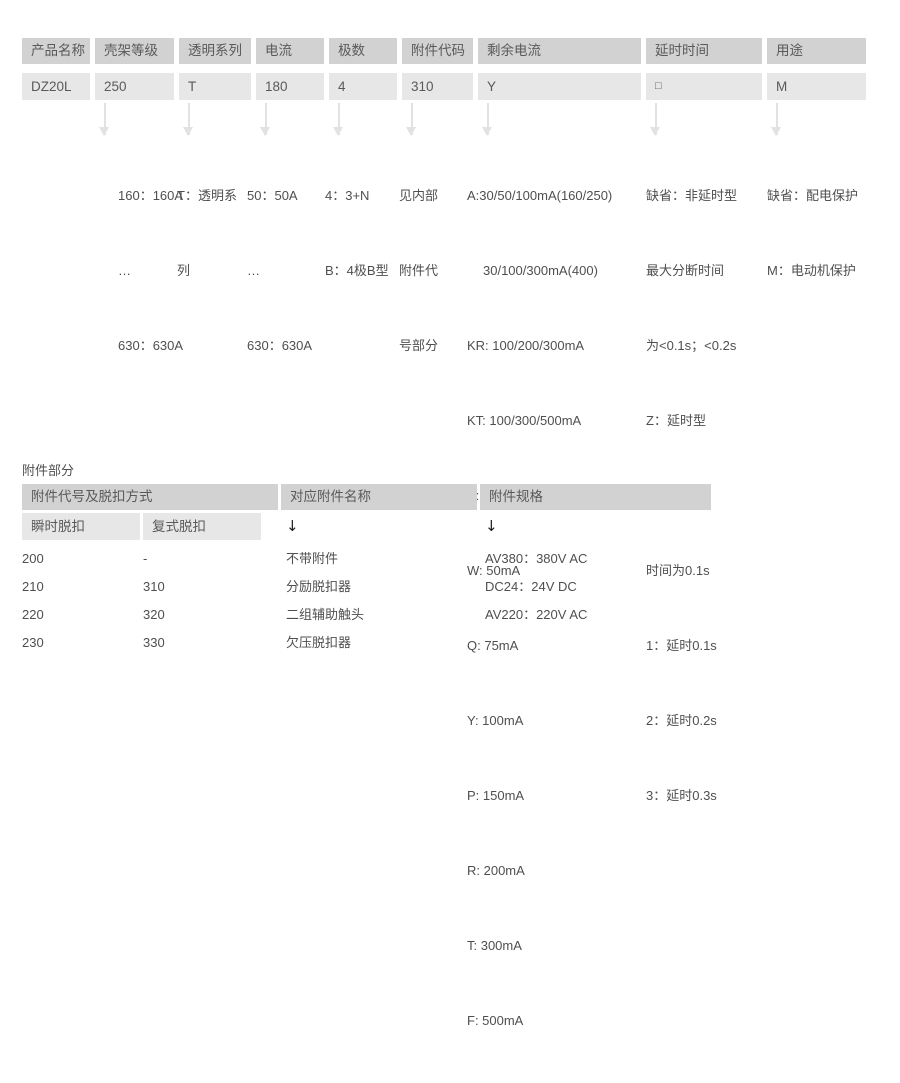 The height and width of the screenshot is (1083, 900). Describe the element at coordinates (411, 119) in the screenshot. I see `connector-arrow-accessory-code-icon` at that location.